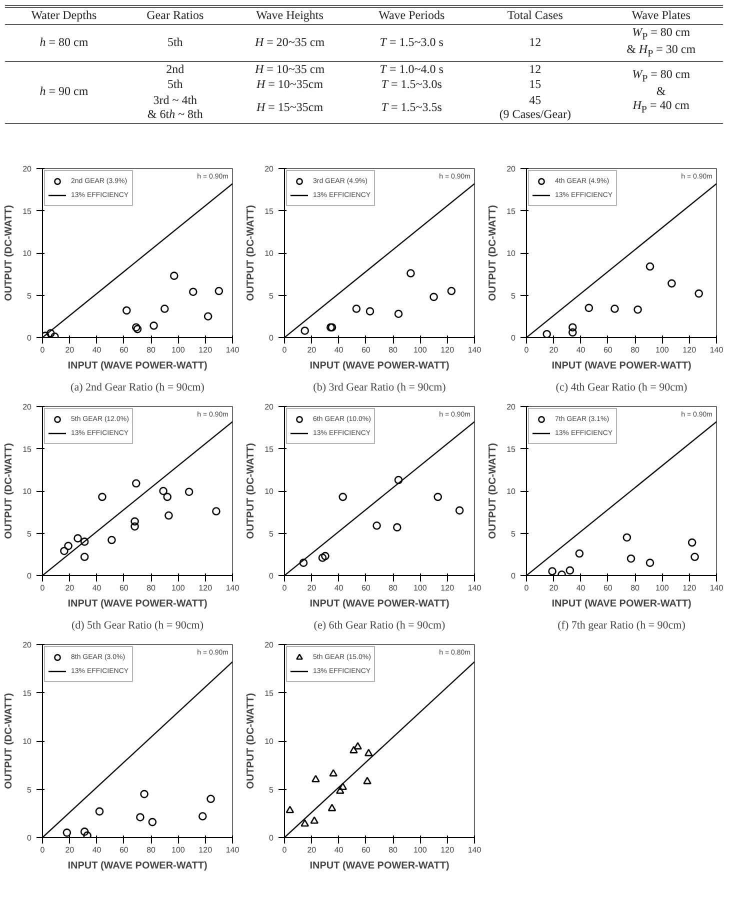 The image size is (730, 908). What do you see at coordinates (535, 108) in the screenshot?
I see `text: 45 (9 Cases/Gear)` at bounding box center [535, 108].